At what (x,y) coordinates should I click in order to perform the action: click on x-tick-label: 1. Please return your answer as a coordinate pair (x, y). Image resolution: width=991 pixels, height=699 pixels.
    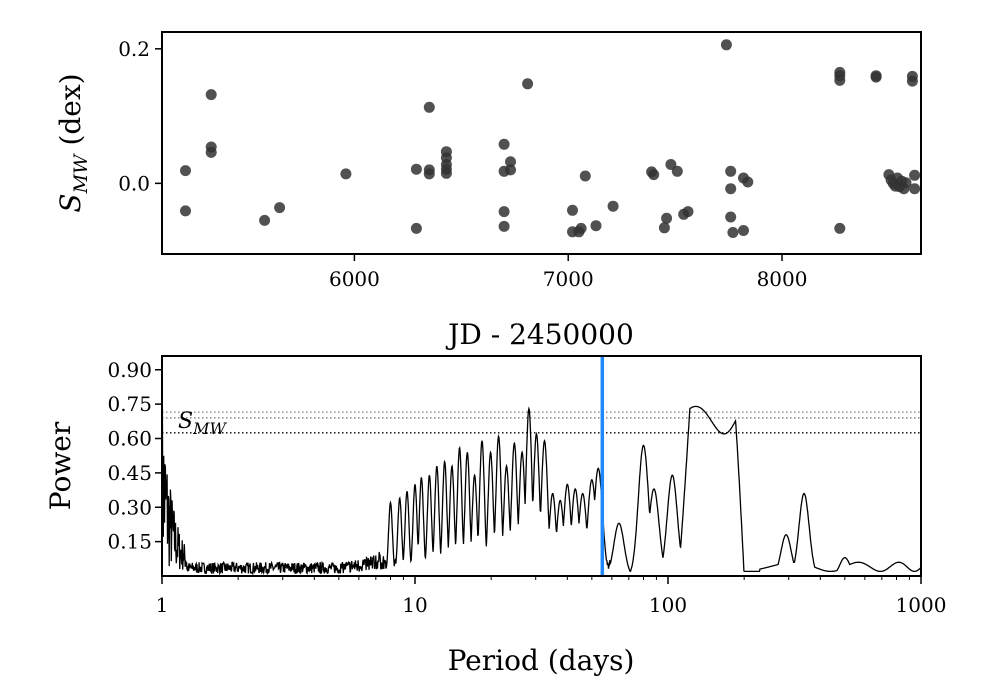
    Looking at the image, I should click on (162, 605).